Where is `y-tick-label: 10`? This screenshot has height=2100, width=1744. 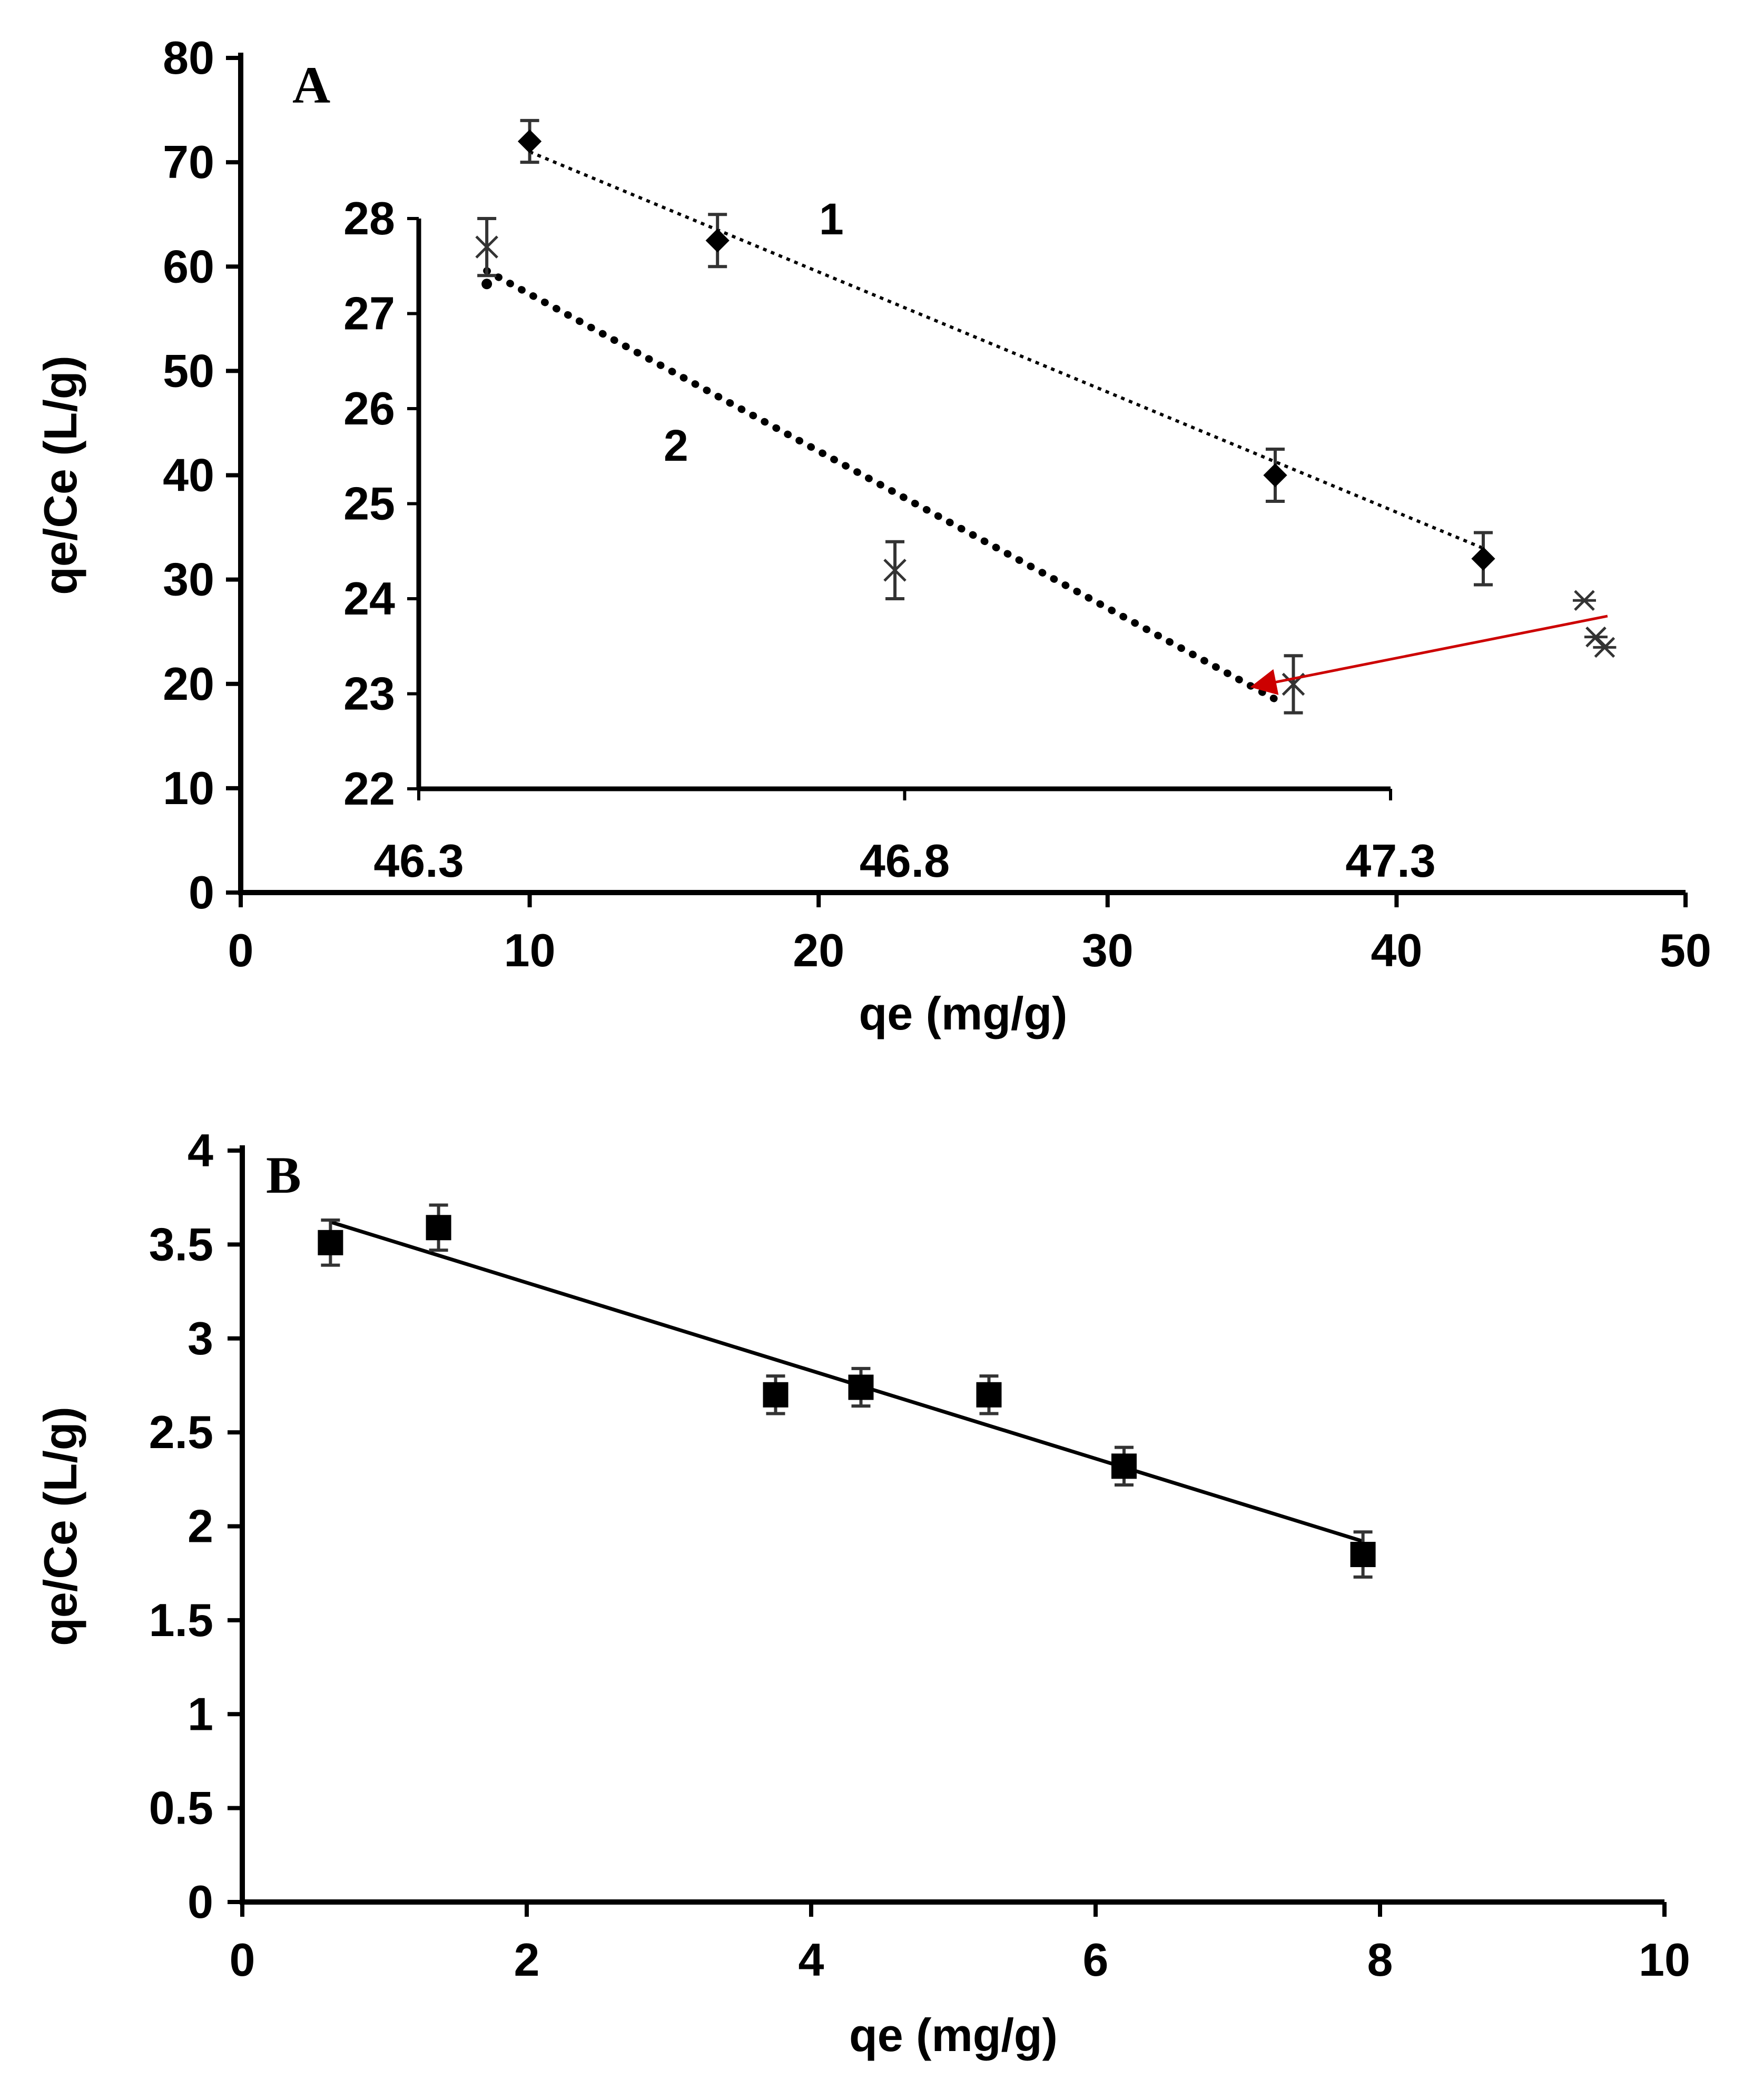 y-tick-label: 10 is located at coordinates (189, 788).